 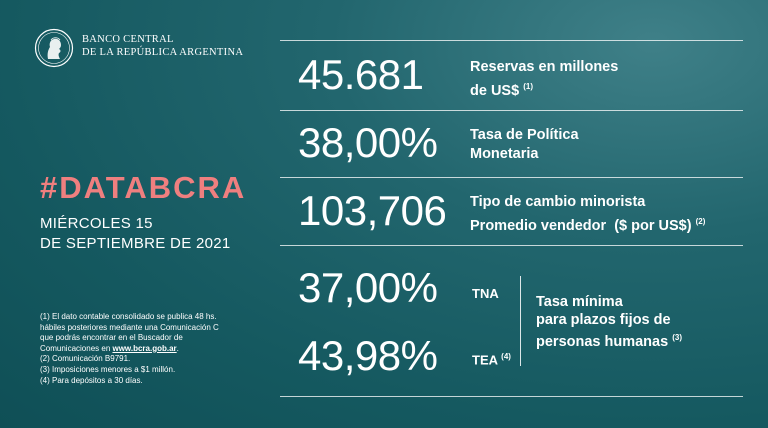 What do you see at coordinates (361, 74) in the screenshot?
I see `reservas-value: 45.681` at bounding box center [361, 74].